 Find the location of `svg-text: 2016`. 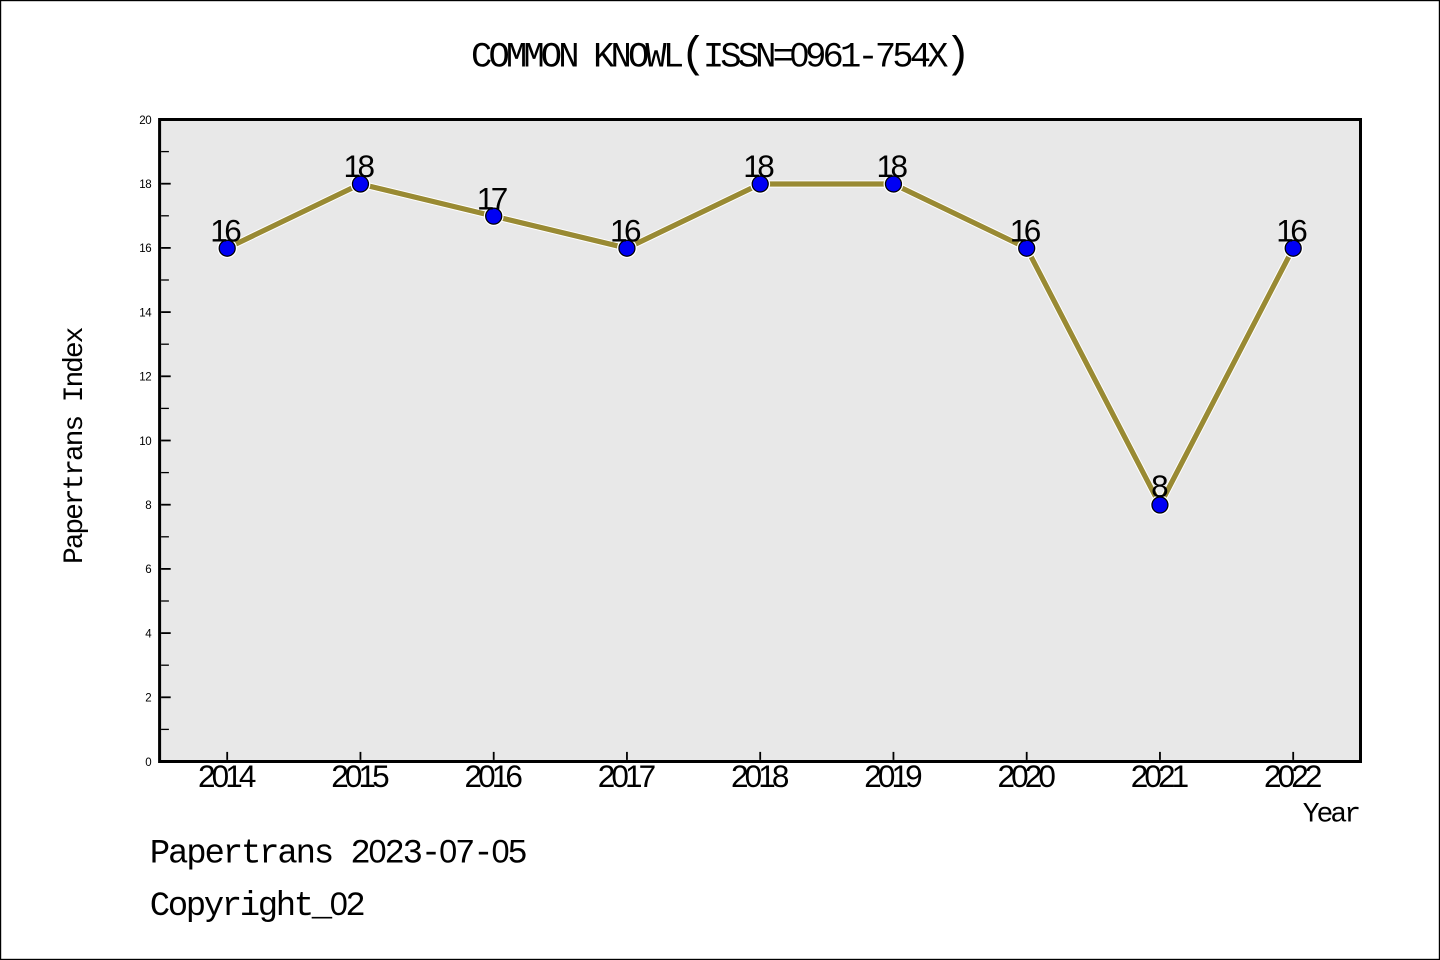

svg-text: 2016 is located at coordinates (494, 776).